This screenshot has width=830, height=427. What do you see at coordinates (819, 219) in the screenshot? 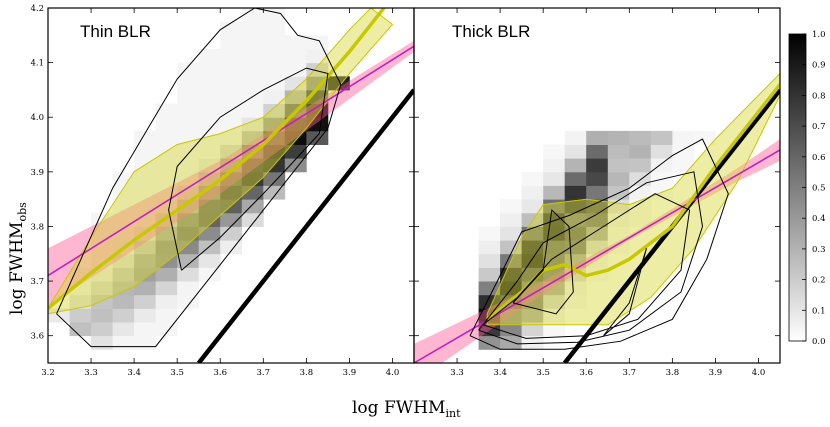
I see `colorbar-tick-label: 0.4` at bounding box center [819, 219].